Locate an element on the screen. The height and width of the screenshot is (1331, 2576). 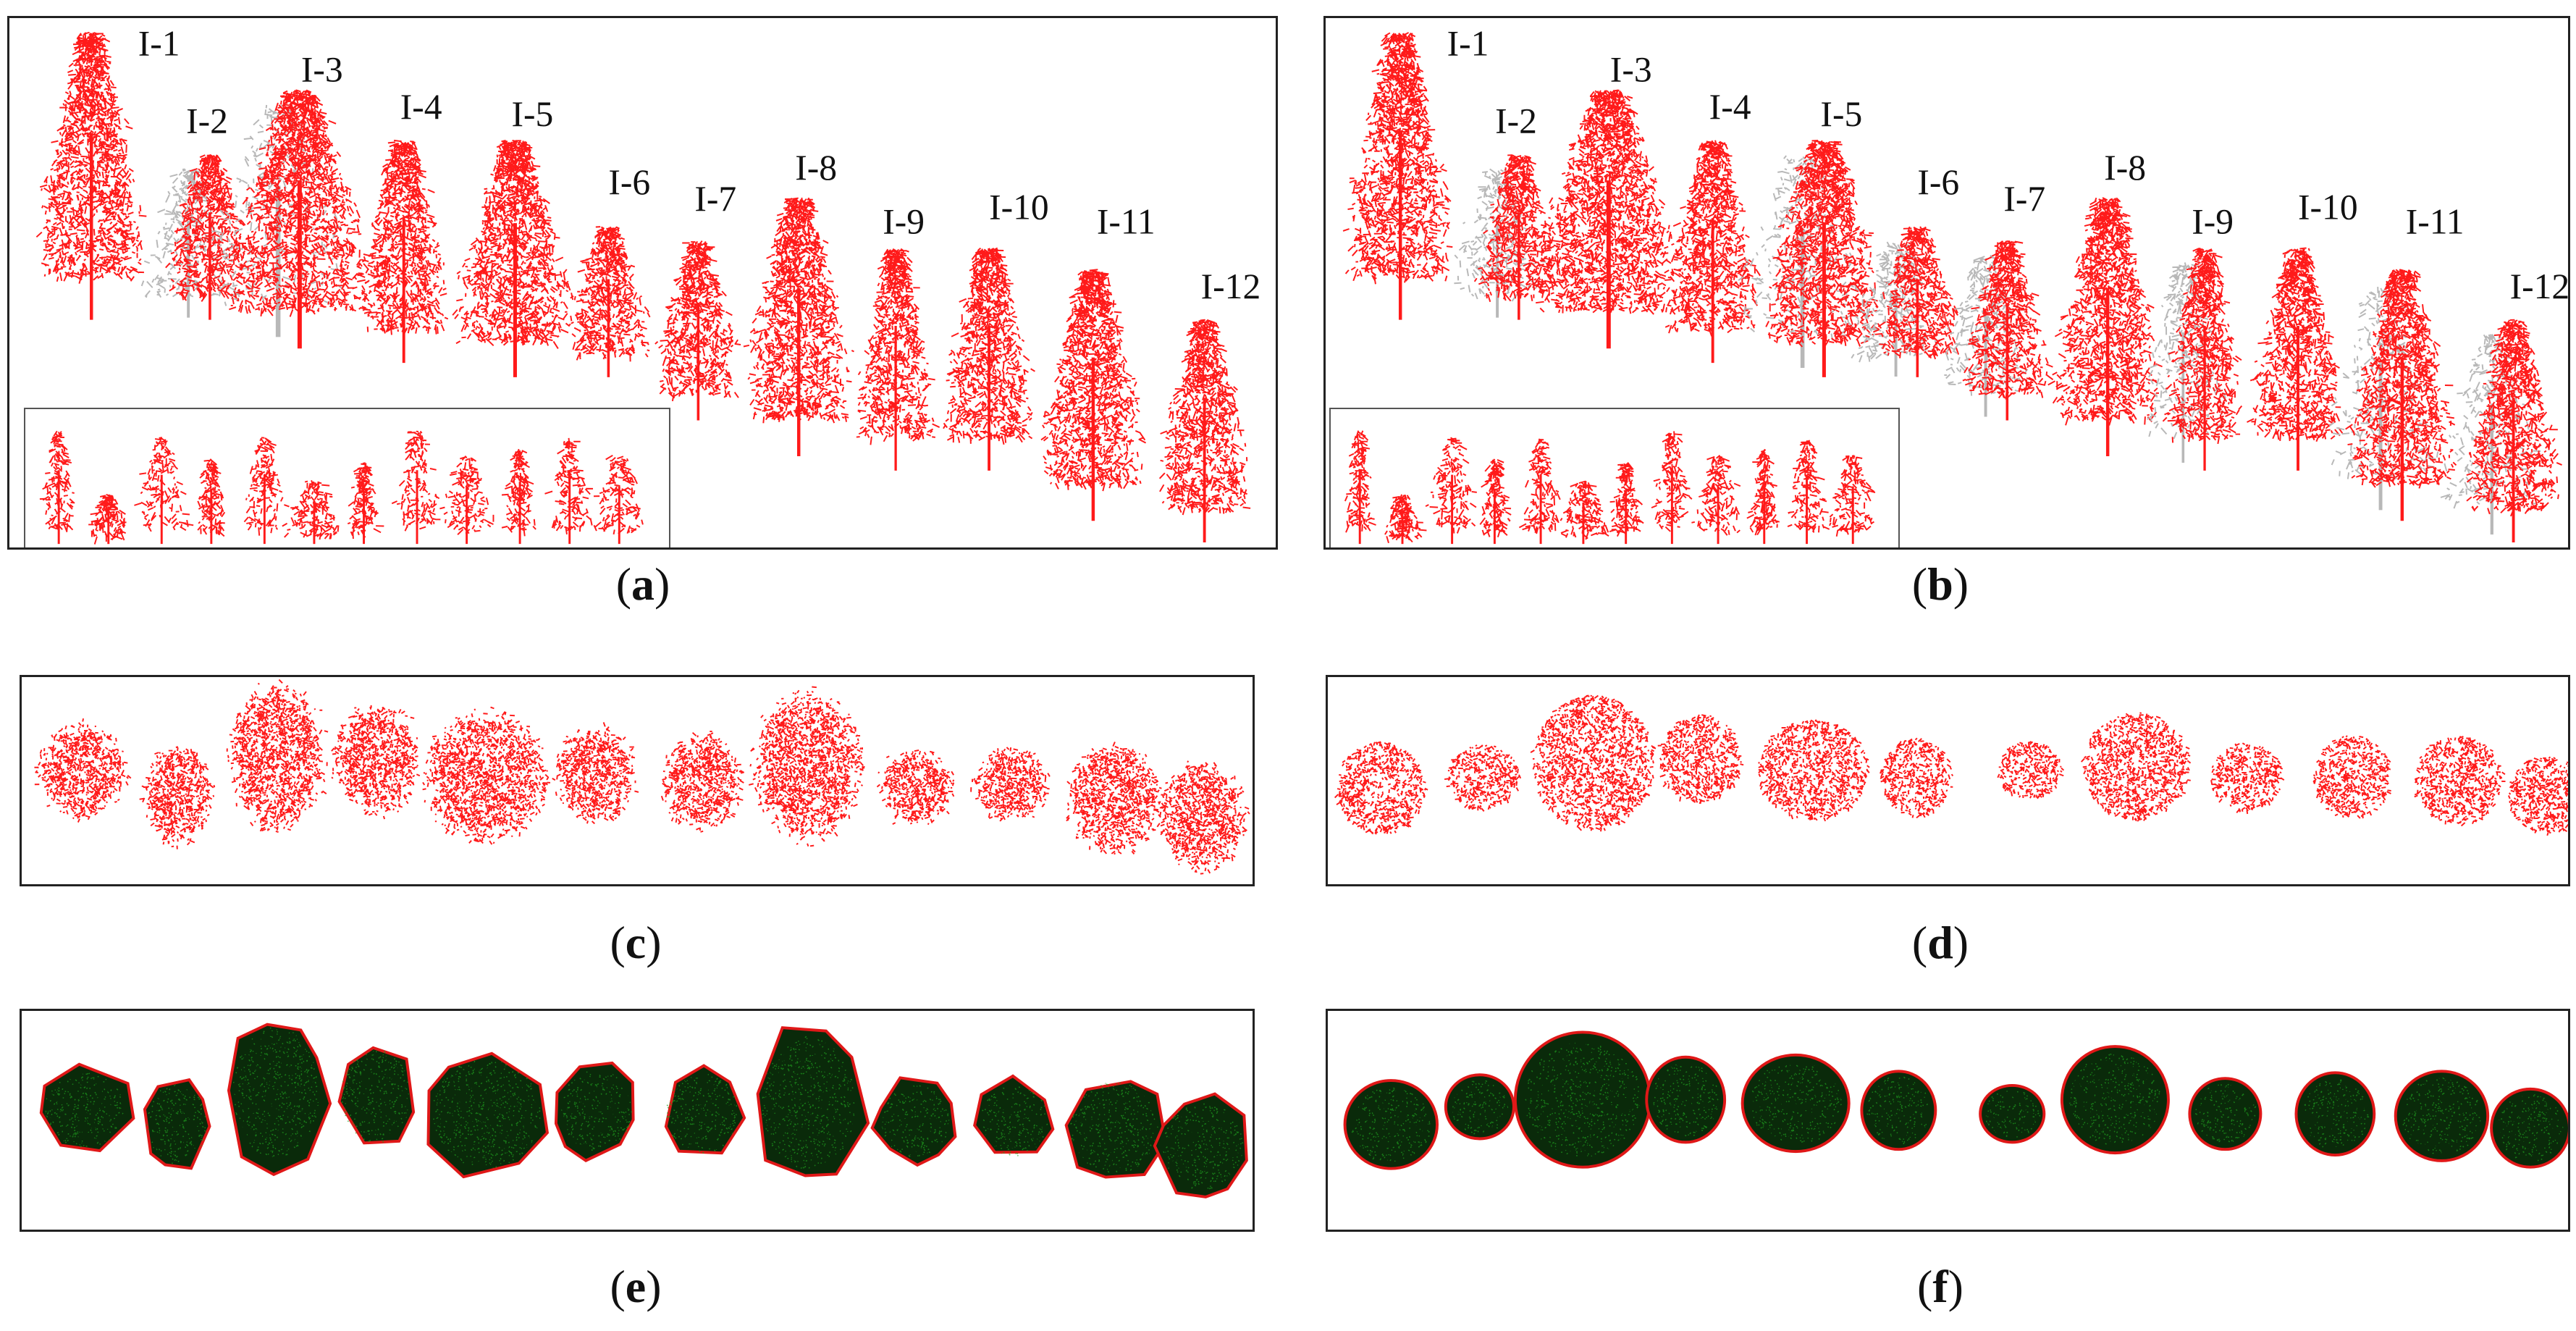
panel-d-figure is located at coordinates (1951, 765).